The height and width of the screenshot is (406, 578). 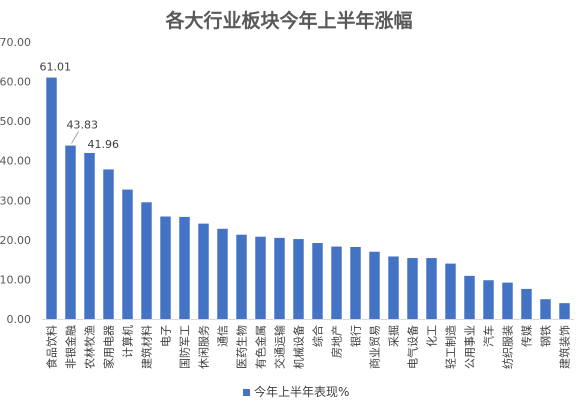 What do you see at coordinates (71, 347) in the screenshot?
I see `x-tick-label: 非银金融` at bounding box center [71, 347].